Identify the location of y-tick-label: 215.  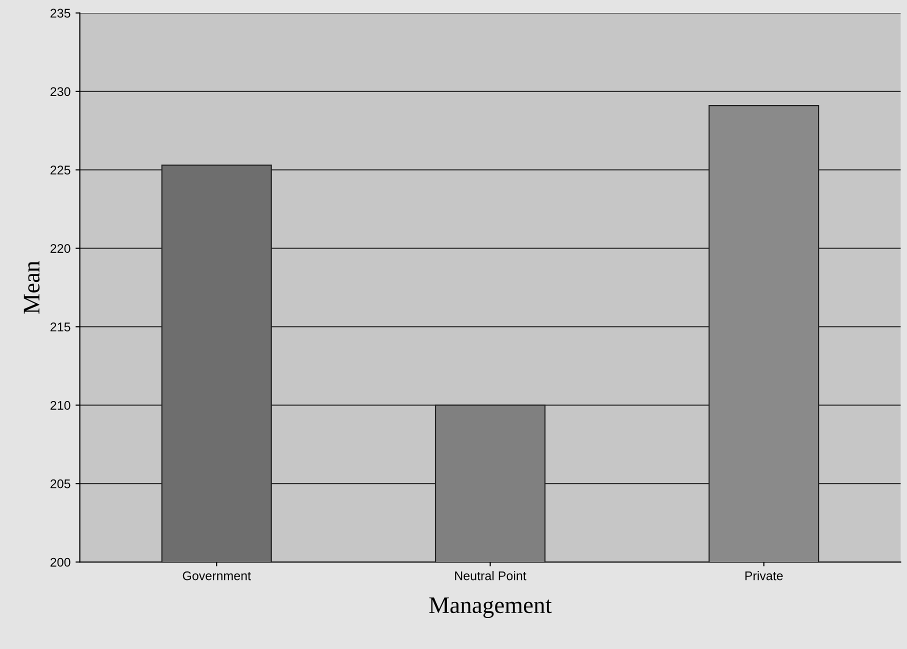
(60, 327).